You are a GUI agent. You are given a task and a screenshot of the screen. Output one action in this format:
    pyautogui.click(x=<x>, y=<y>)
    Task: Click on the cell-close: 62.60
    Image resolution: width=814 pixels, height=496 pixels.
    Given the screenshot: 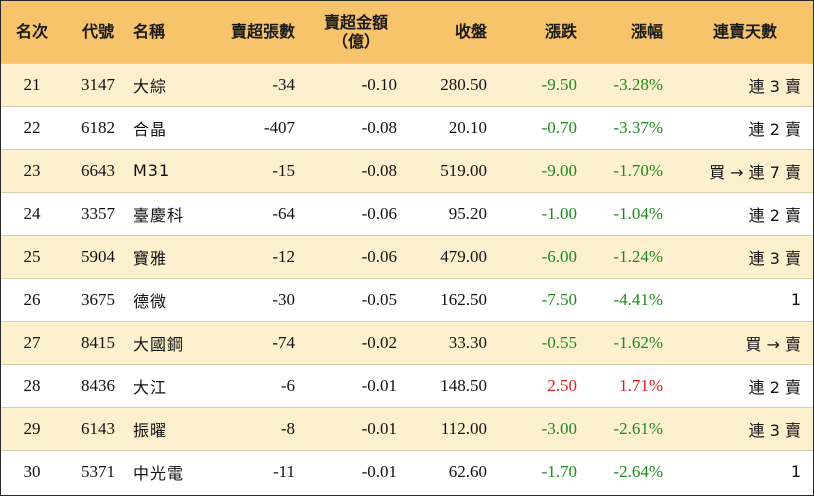 What is the action you would take?
    pyautogui.click(x=467, y=471)
    